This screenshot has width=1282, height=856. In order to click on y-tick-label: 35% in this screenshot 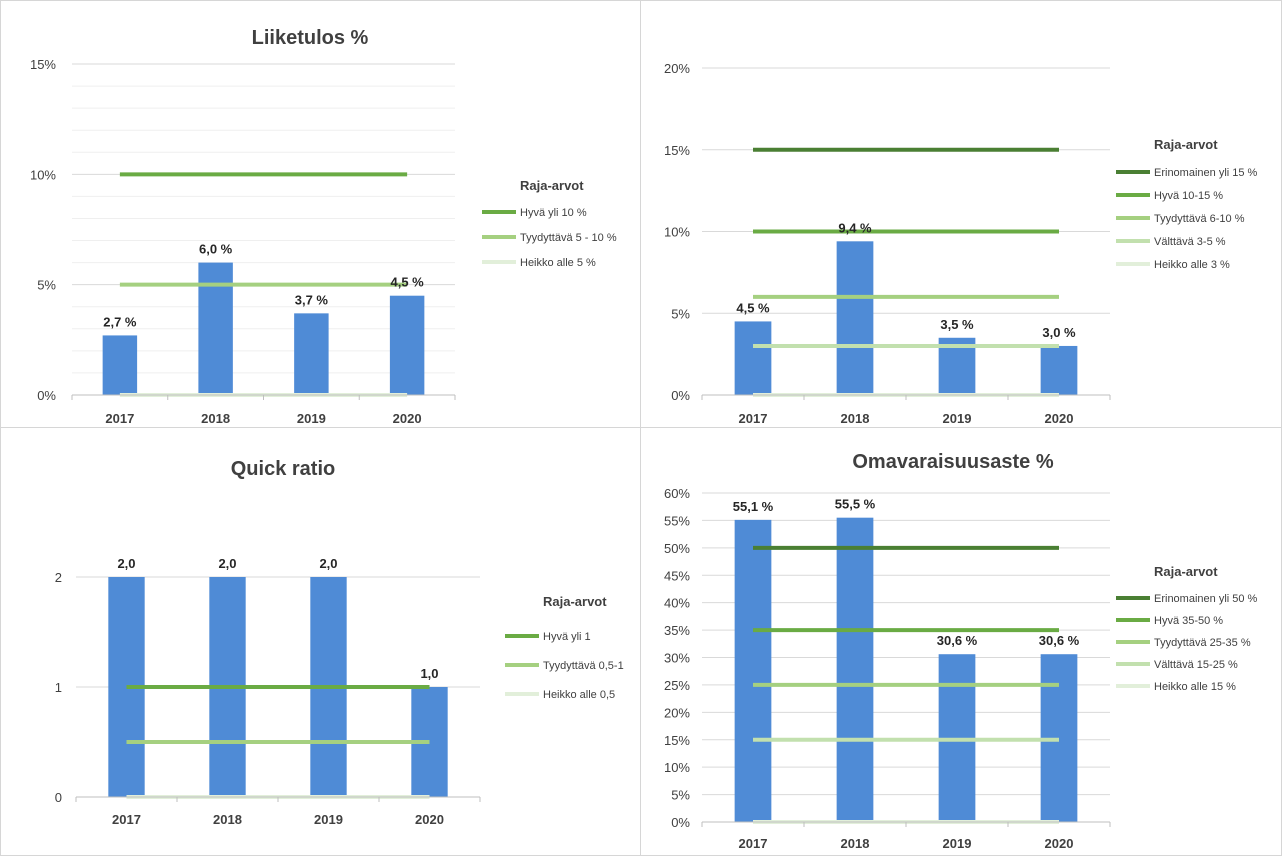, I will do `click(677, 630)`.